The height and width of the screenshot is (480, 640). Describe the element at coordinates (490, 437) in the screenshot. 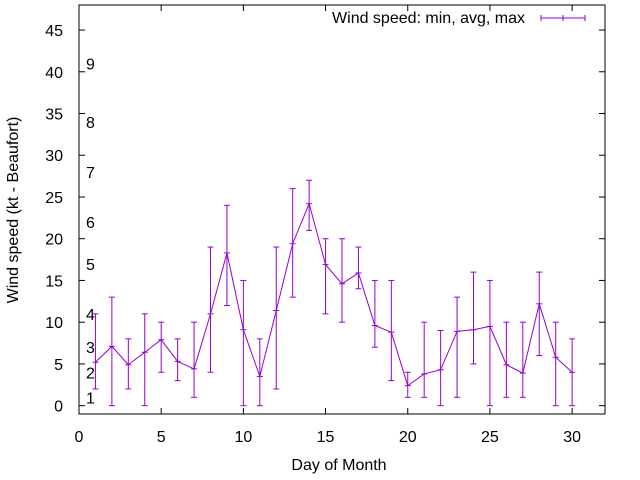

I see `x-tick-label: 25` at that location.